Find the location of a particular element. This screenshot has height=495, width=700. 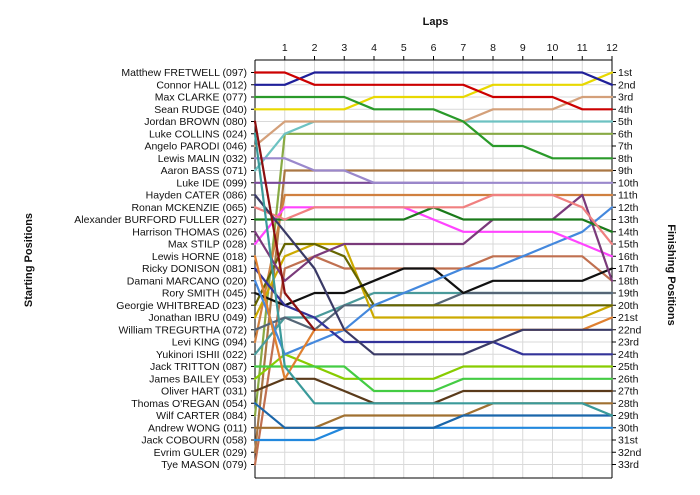

starting-position-label: Oliver HART (031) is located at coordinates (204, 392).